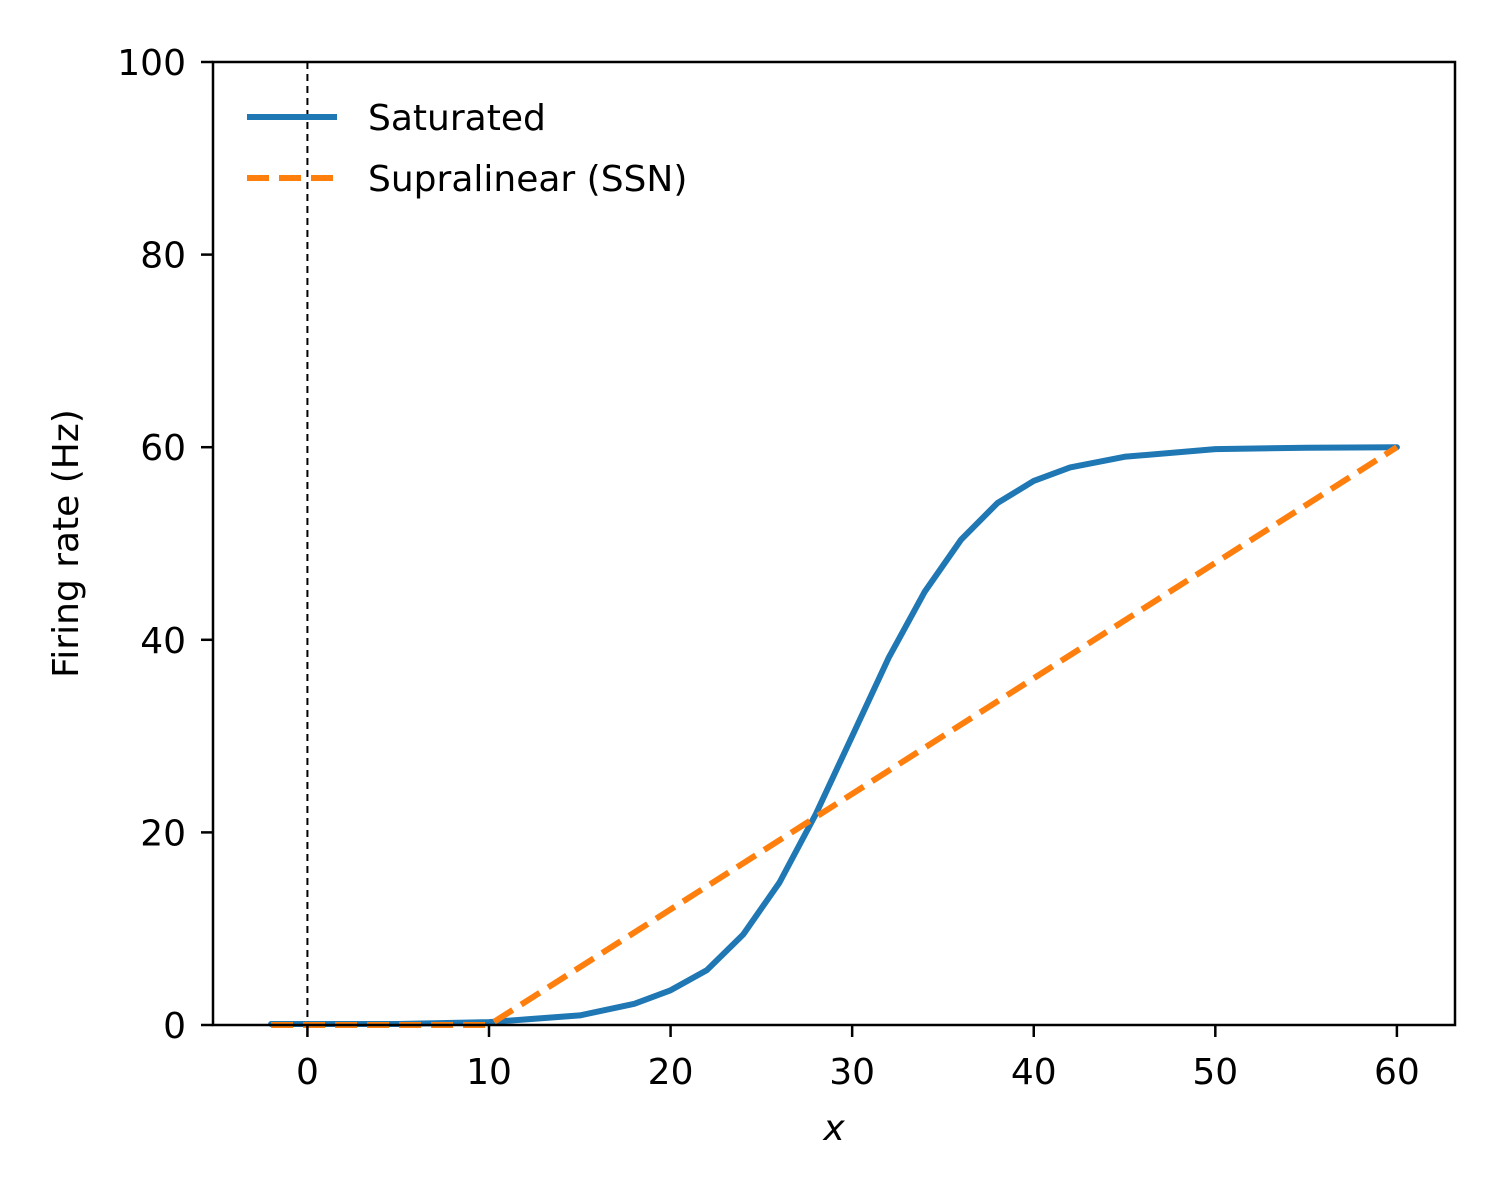  I want to click on y-axis: 0 20 40 60 80 100, so click(165, 545).